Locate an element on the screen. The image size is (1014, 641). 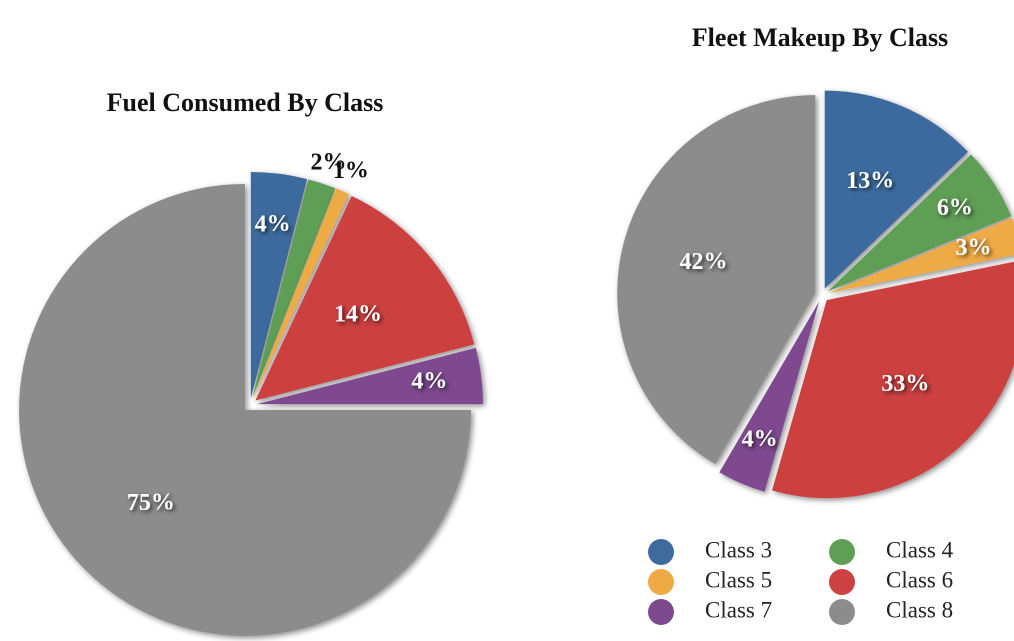
data-label: 75% is located at coordinates (151, 503).